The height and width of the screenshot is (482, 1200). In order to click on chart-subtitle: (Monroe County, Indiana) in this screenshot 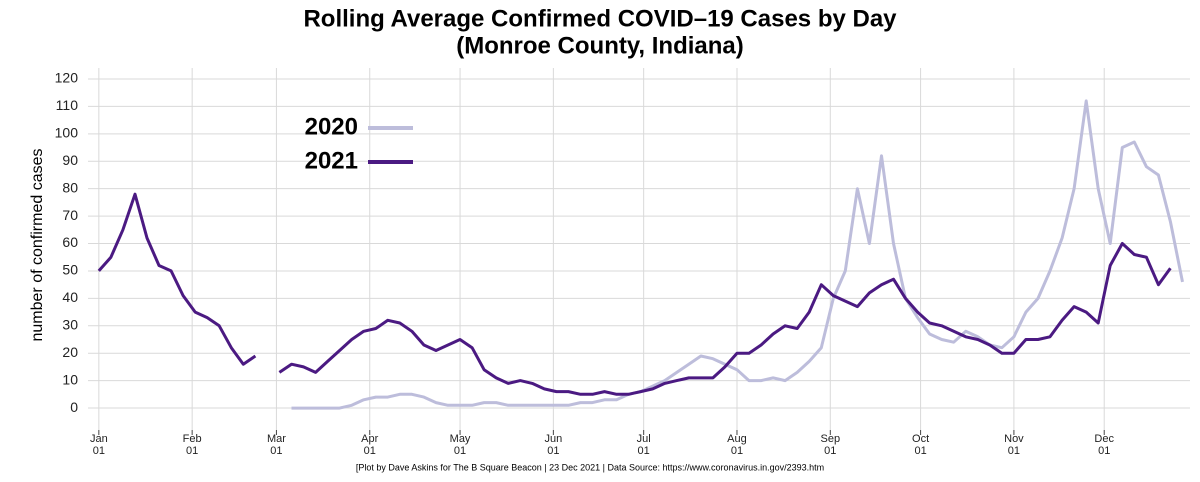, I will do `click(600, 45)`.